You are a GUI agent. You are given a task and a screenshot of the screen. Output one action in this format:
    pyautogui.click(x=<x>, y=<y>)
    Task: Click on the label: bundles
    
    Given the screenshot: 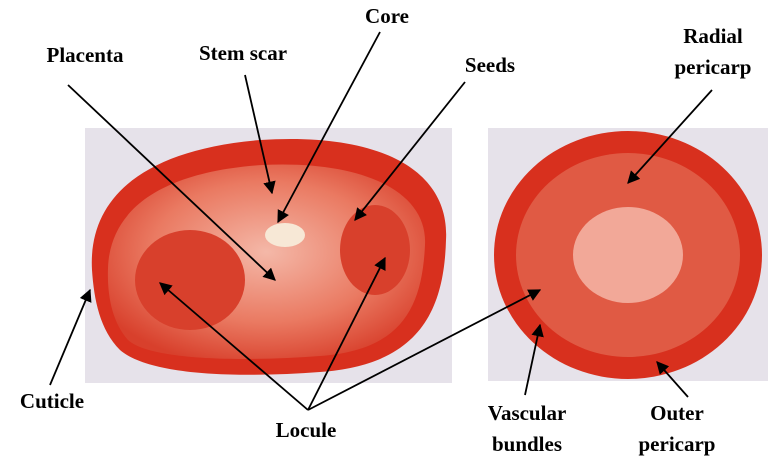 What is the action you would take?
    pyautogui.click(x=527, y=444)
    